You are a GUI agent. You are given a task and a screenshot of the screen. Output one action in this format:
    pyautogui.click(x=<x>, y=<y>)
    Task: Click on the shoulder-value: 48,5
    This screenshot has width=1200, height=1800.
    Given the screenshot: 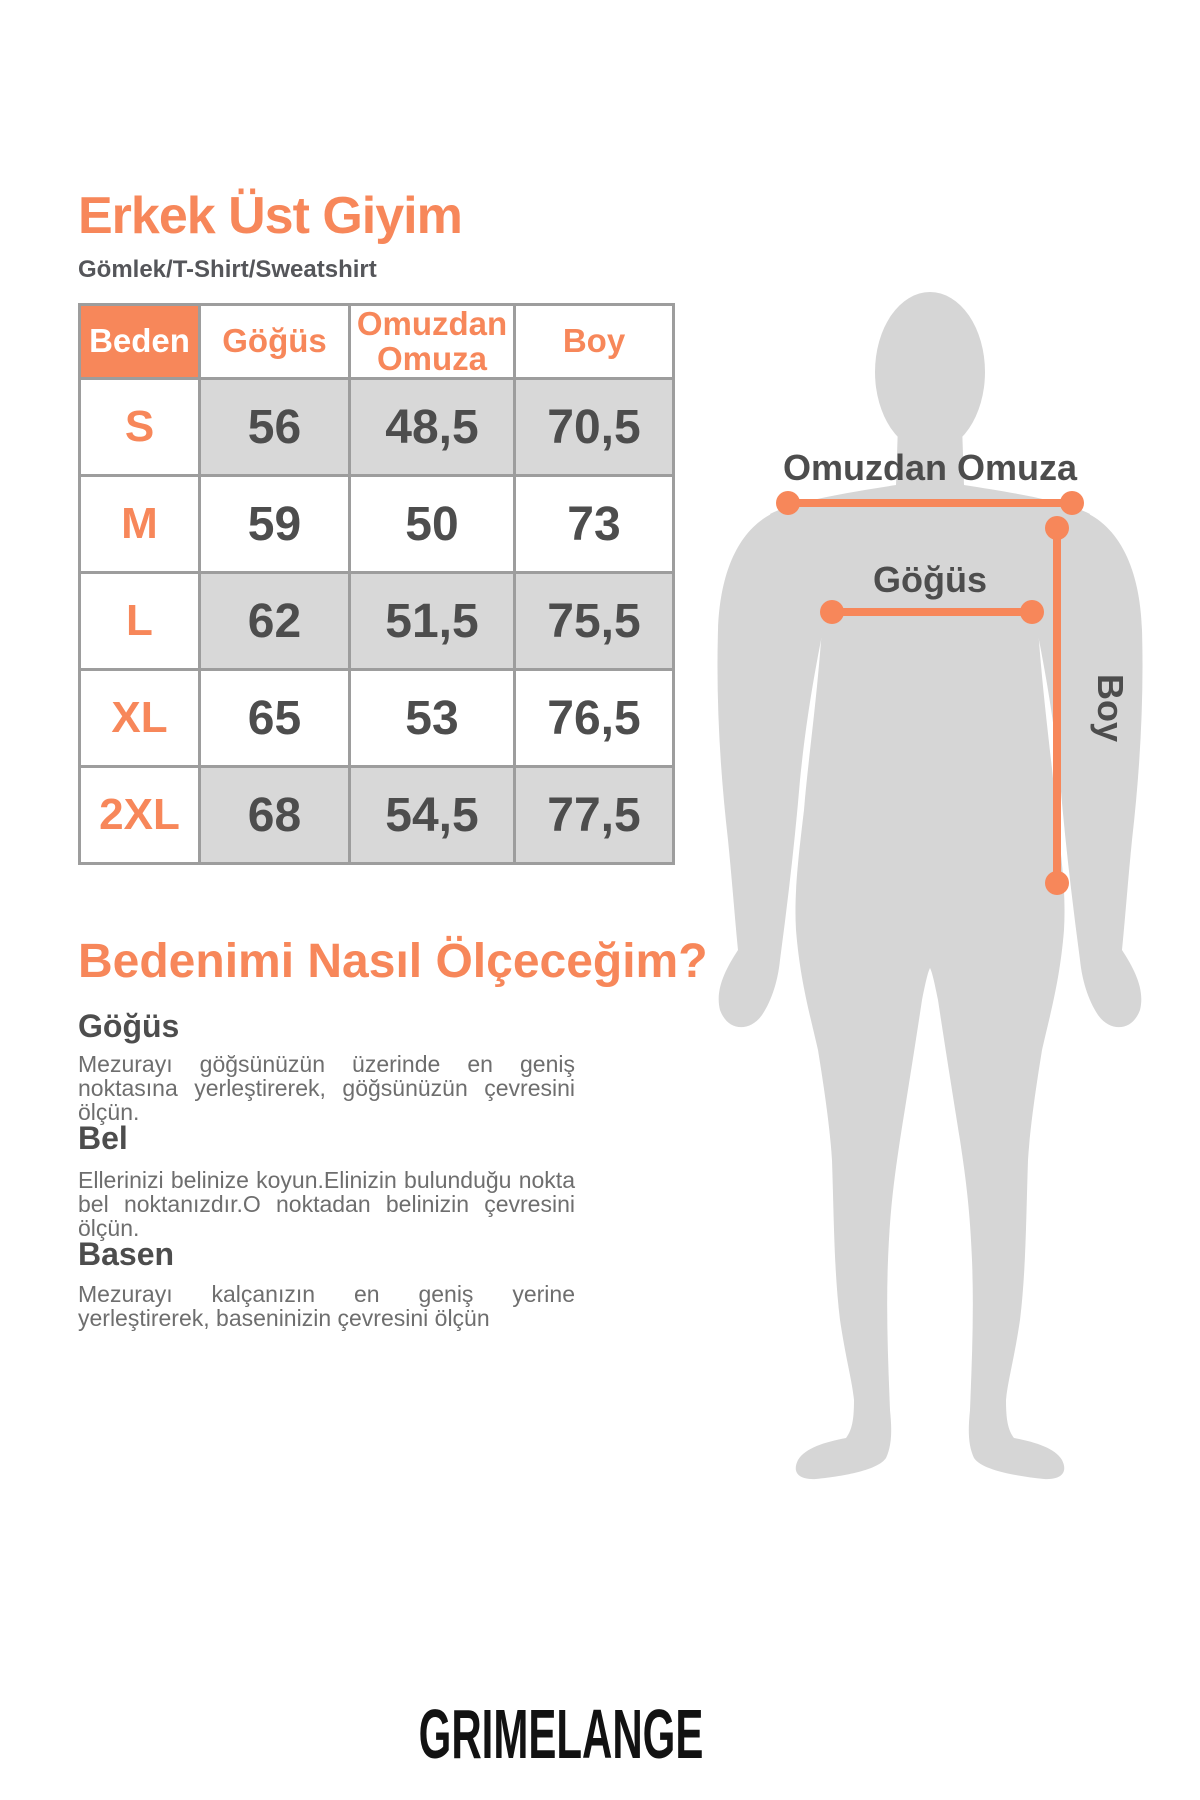 What is the action you would take?
    pyautogui.click(x=432, y=427)
    